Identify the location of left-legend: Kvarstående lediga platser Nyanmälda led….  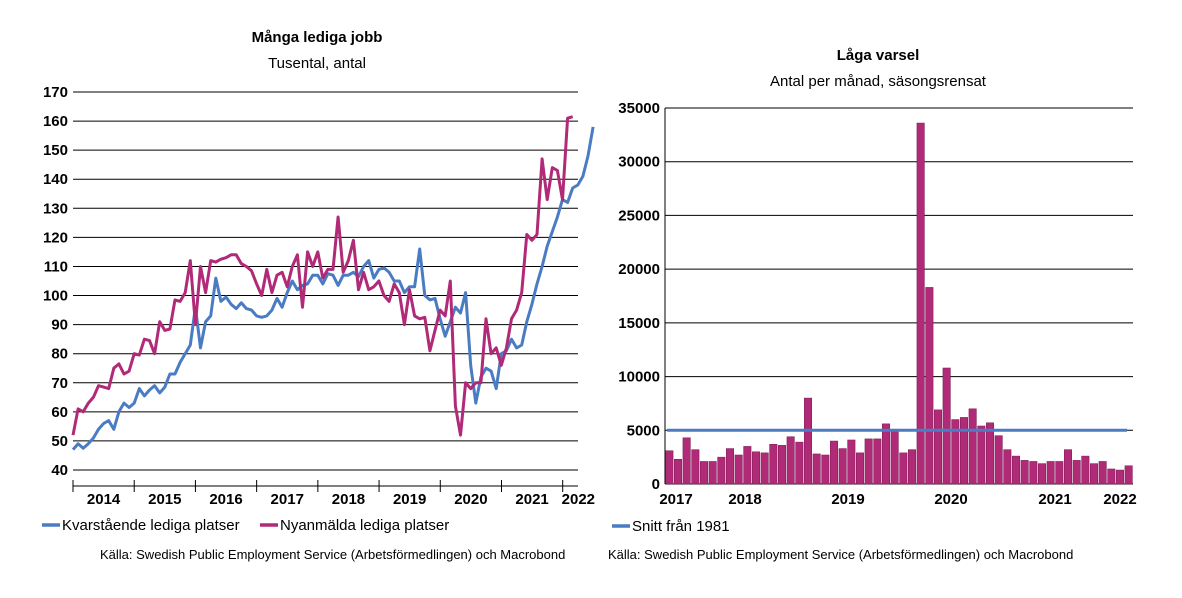
(245, 525).